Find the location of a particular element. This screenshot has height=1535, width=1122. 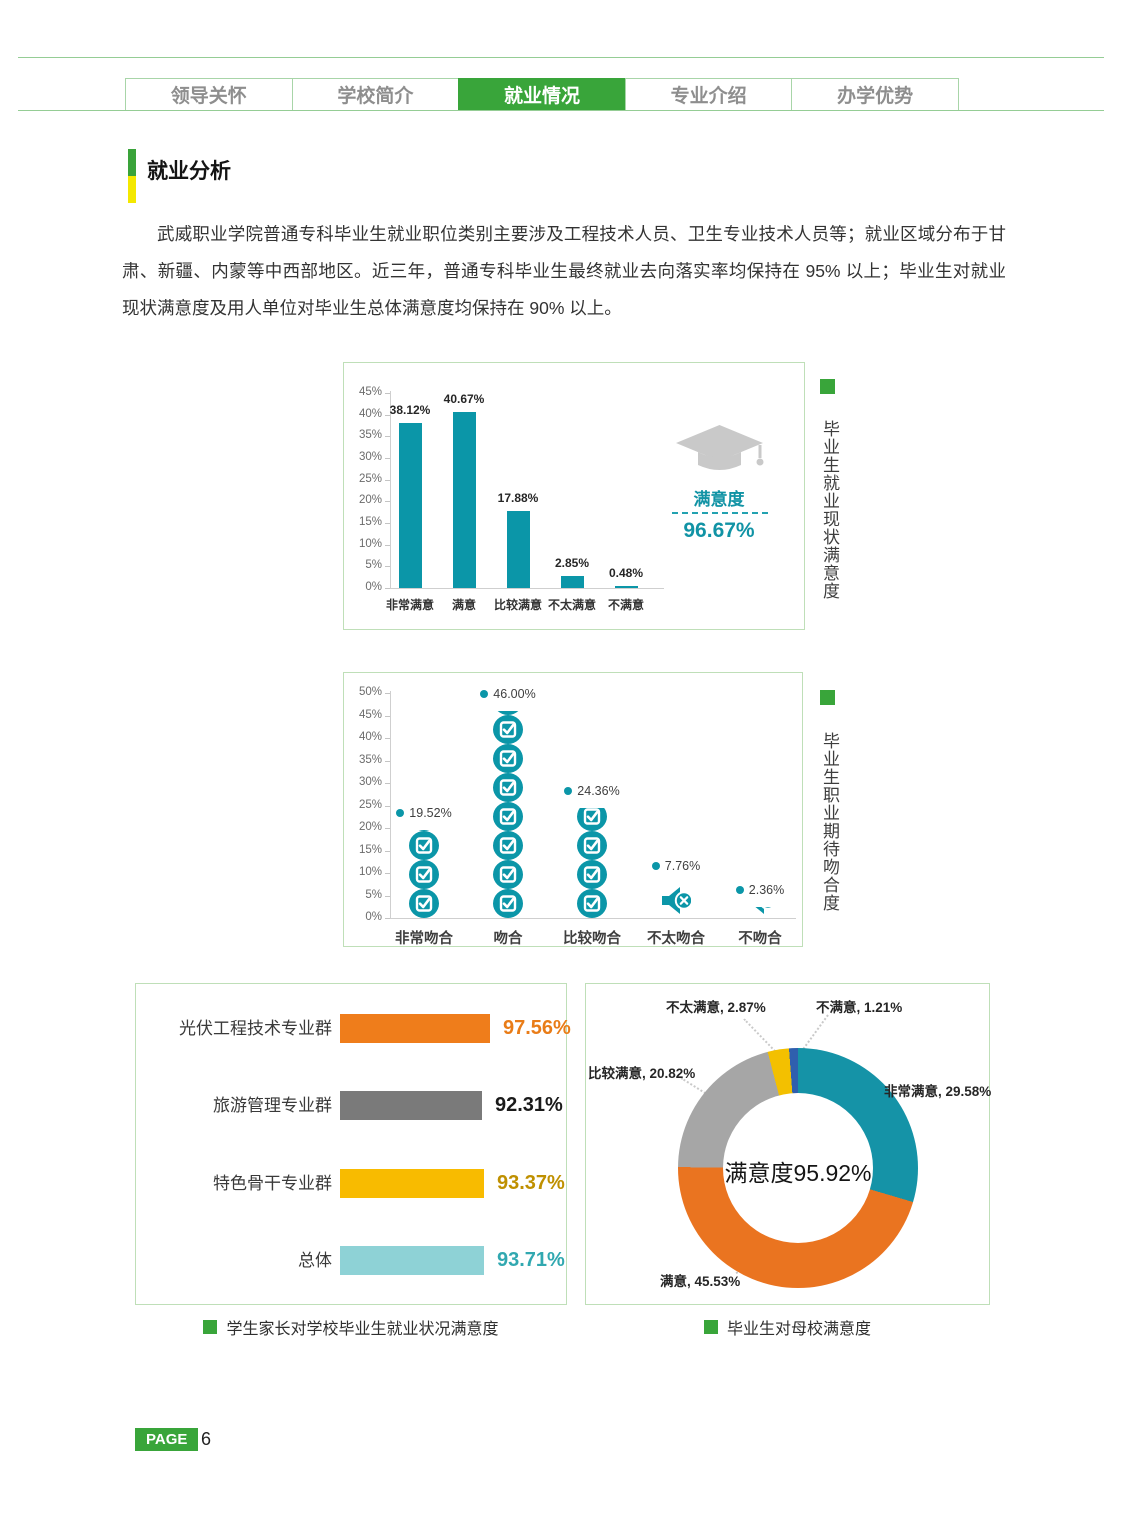

row-label: 光伏工程技术专业群 is located at coordinates (255, 1028).